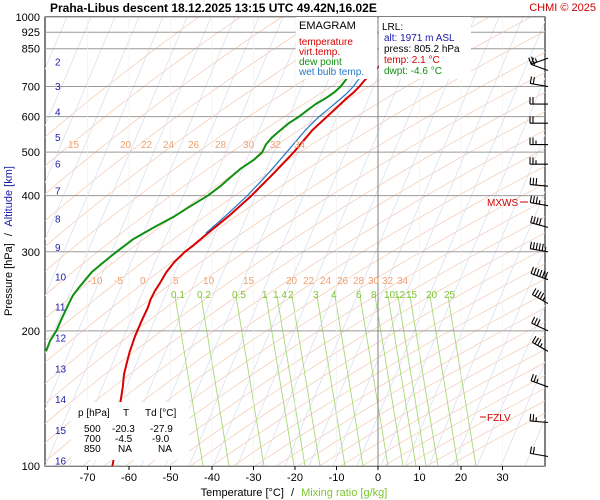 The height and width of the screenshot is (500, 600). What do you see at coordinates (276, 145) in the screenshot?
I see `isotherm-label: 32` at bounding box center [276, 145].